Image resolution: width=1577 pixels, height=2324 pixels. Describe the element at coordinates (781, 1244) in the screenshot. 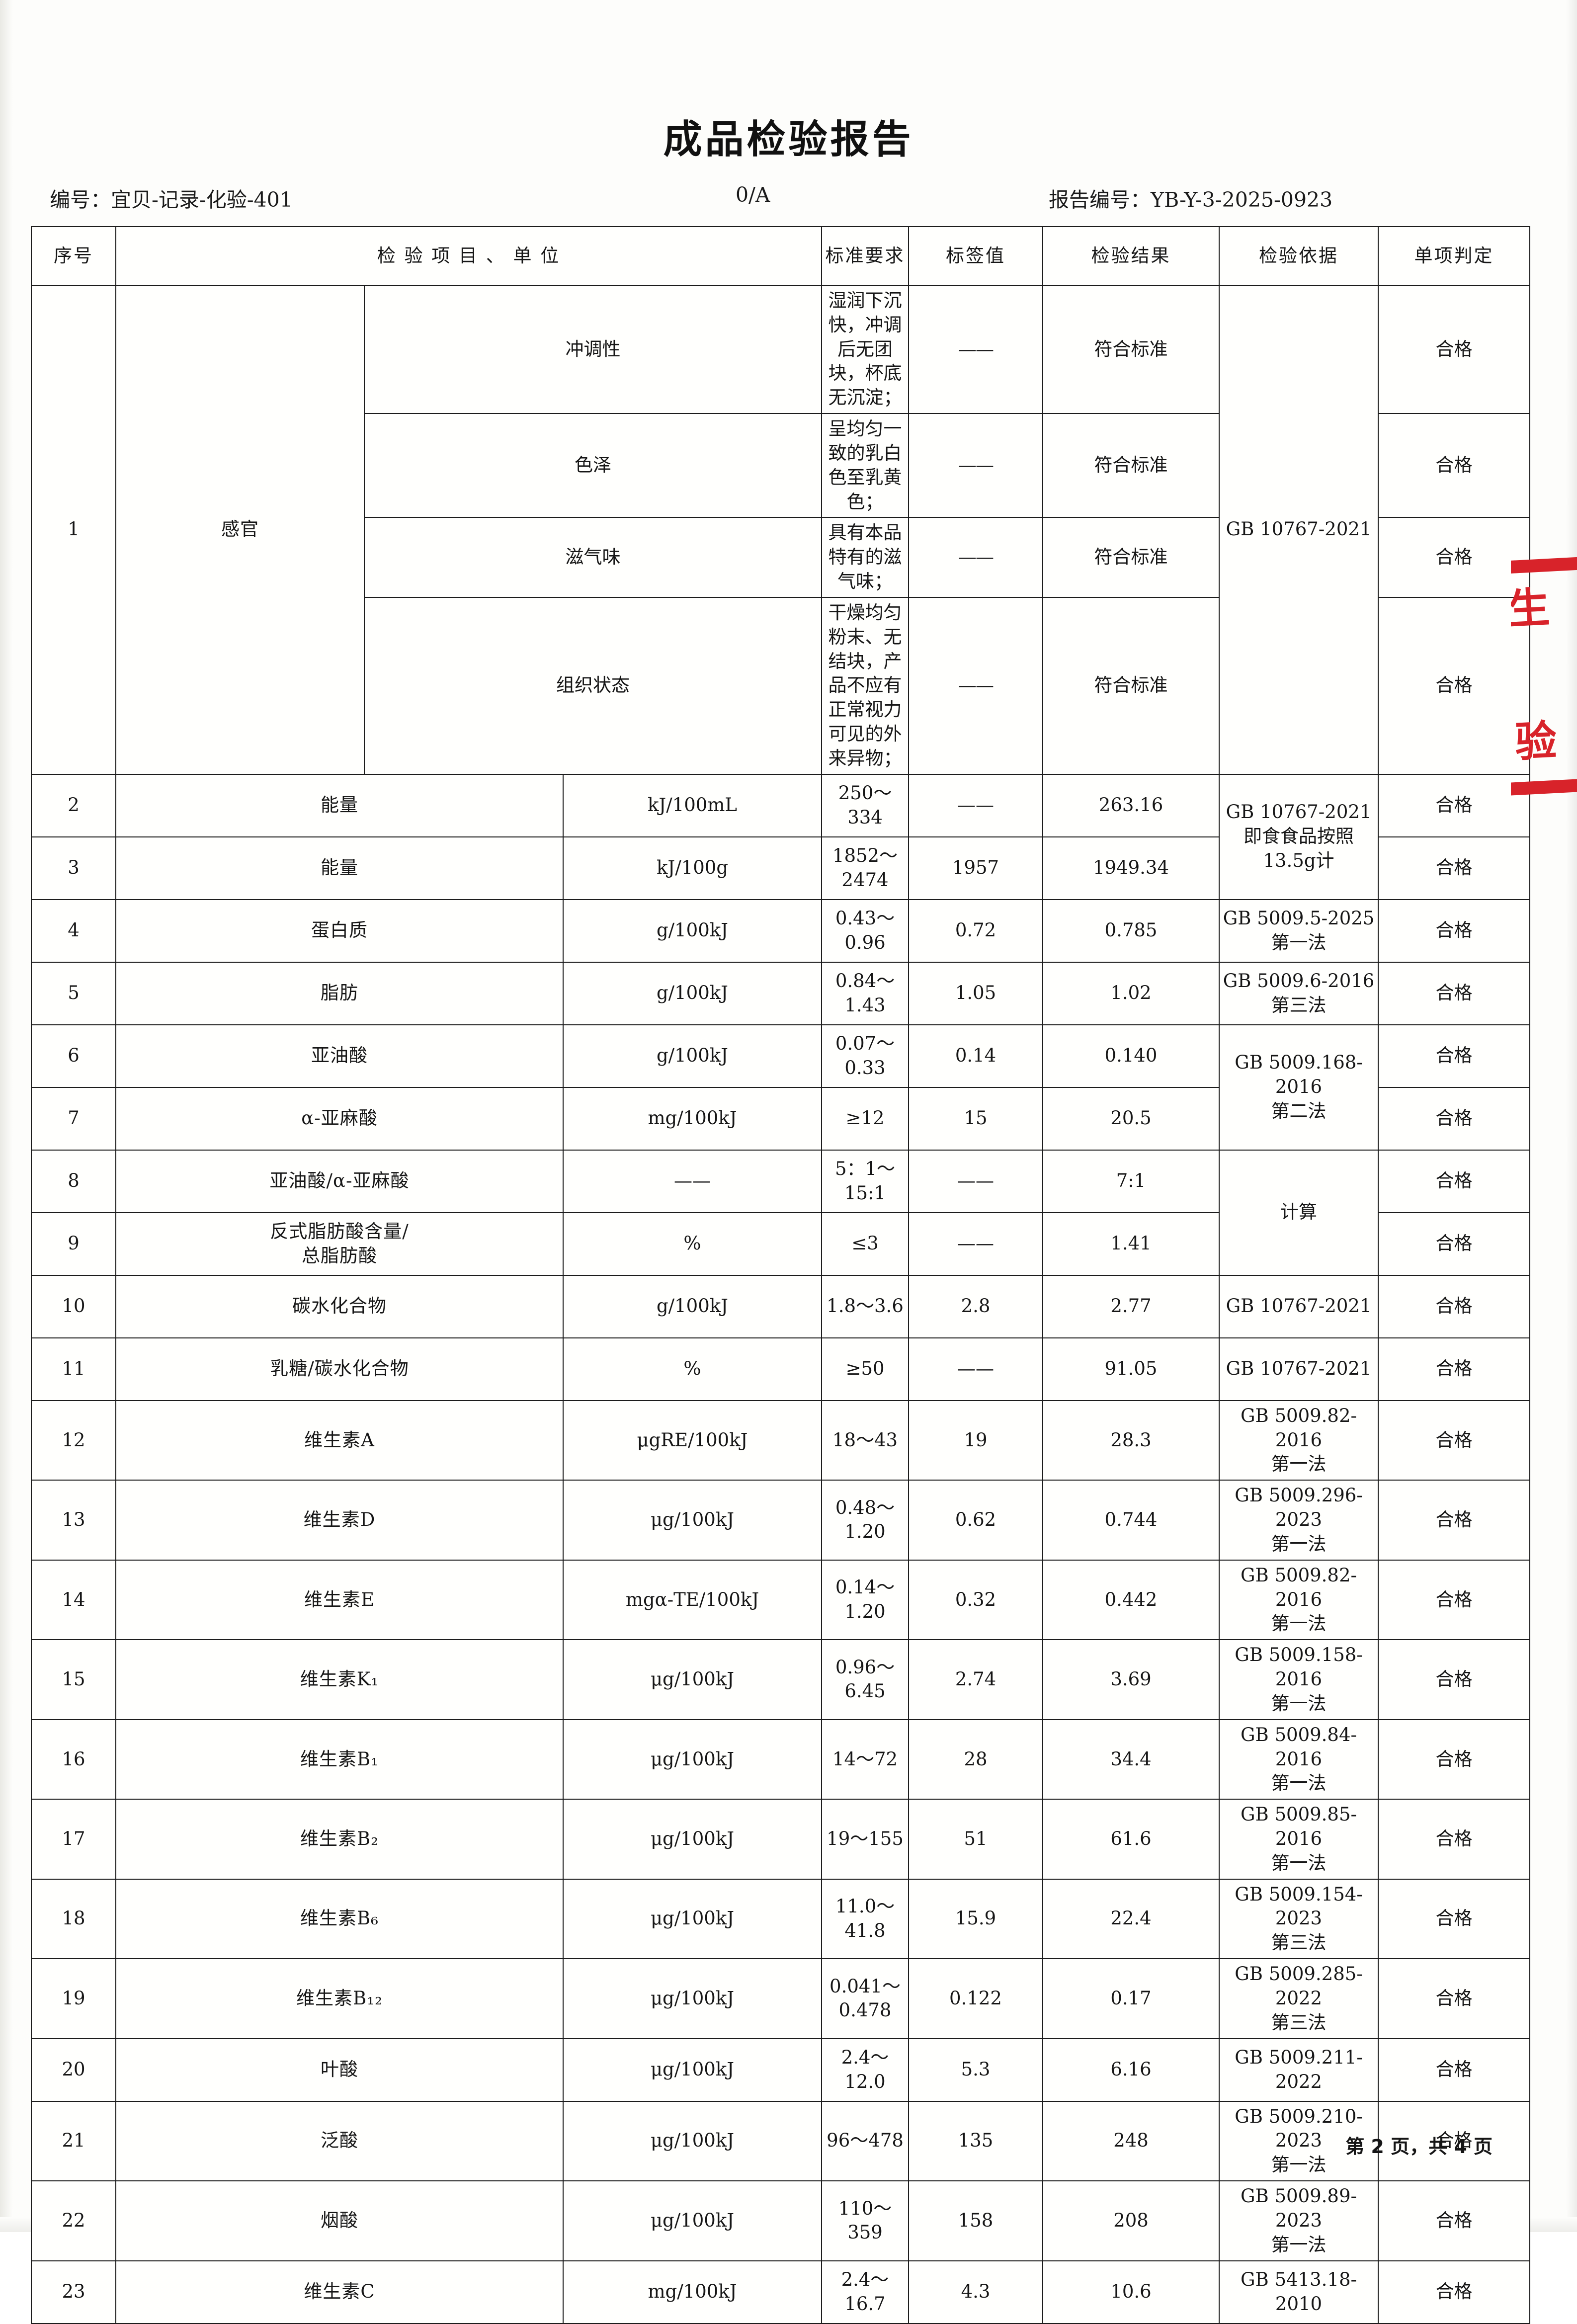

I see `table-row: 9 反式脂肪酸含量/总脂肪酸% ≤3 —— 1.41 合格` at that location.